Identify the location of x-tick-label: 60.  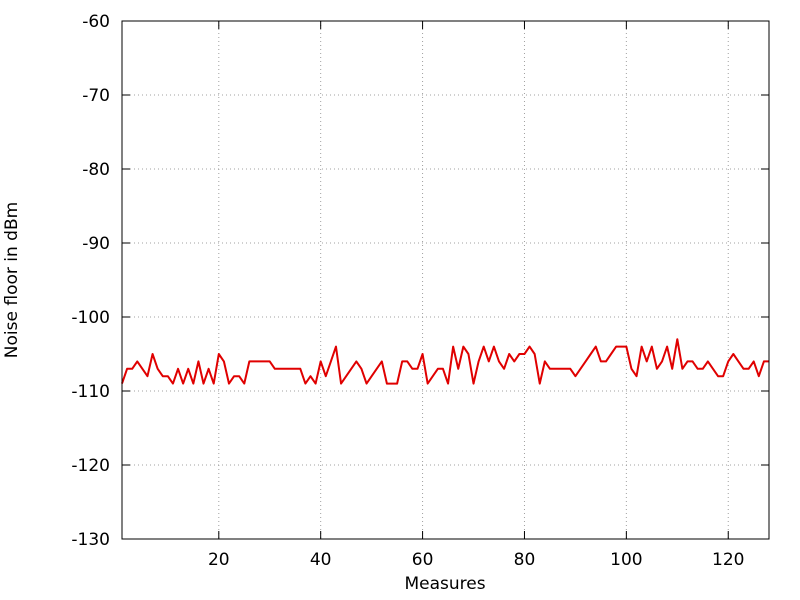
(423, 560).